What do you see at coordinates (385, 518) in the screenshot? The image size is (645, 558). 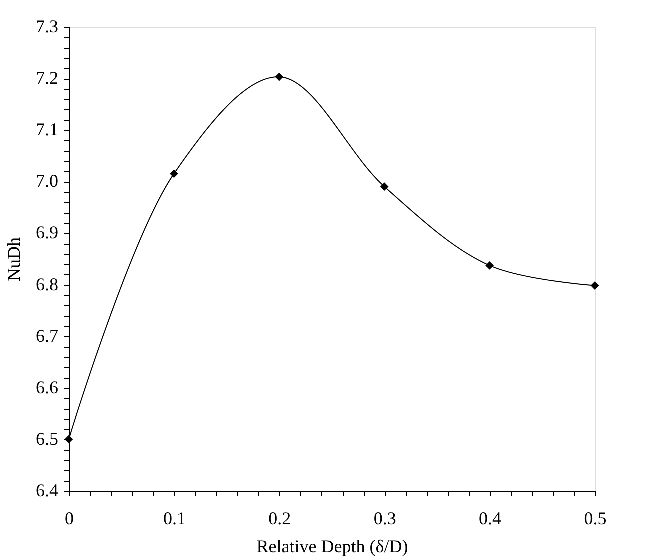 I see `x-tick-label: 0.3` at bounding box center [385, 518].